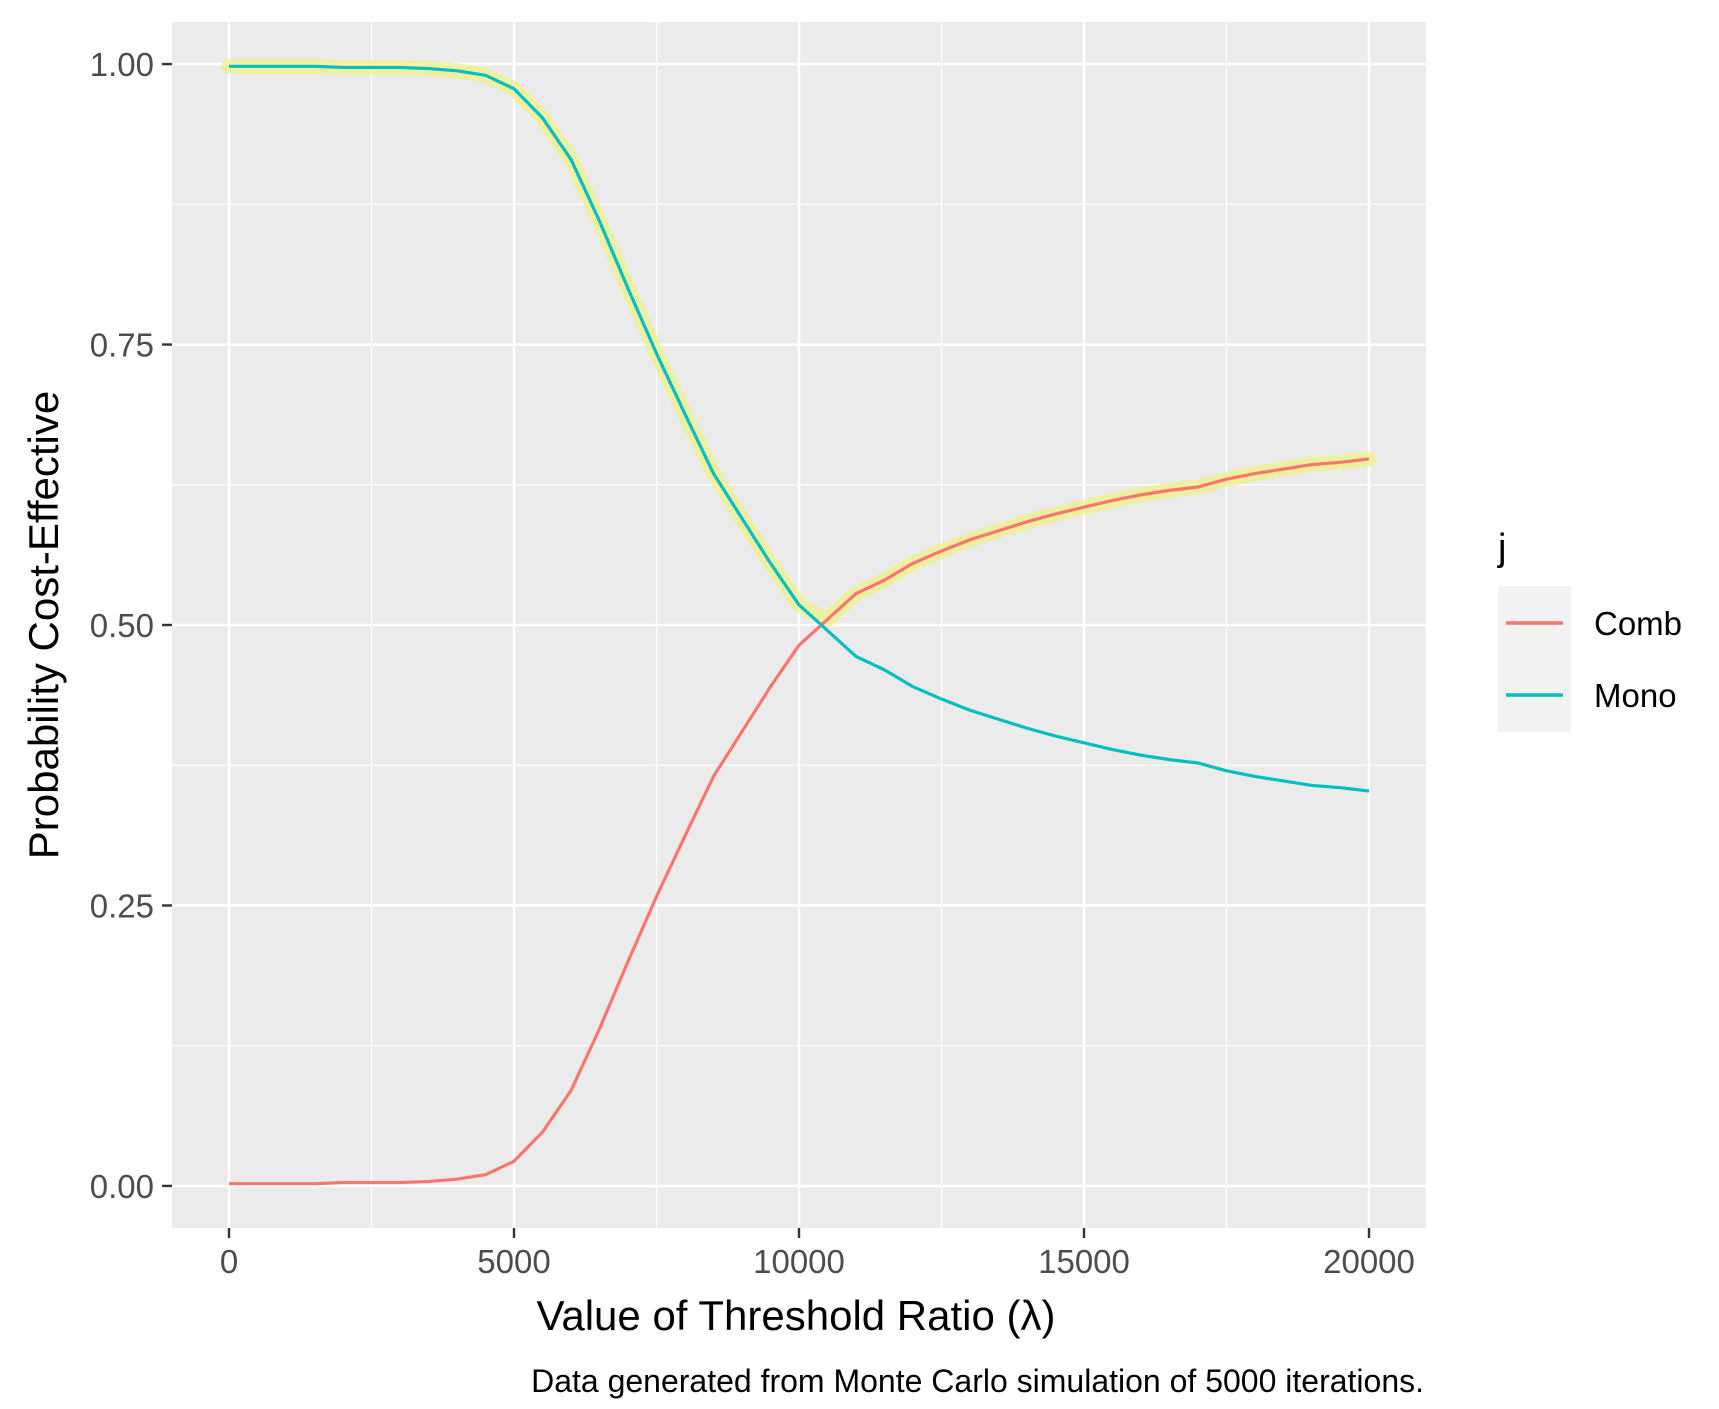  Describe the element at coordinates (43, 625) in the screenshot. I see `y-axis-title: Probability Cost-Effective` at that location.